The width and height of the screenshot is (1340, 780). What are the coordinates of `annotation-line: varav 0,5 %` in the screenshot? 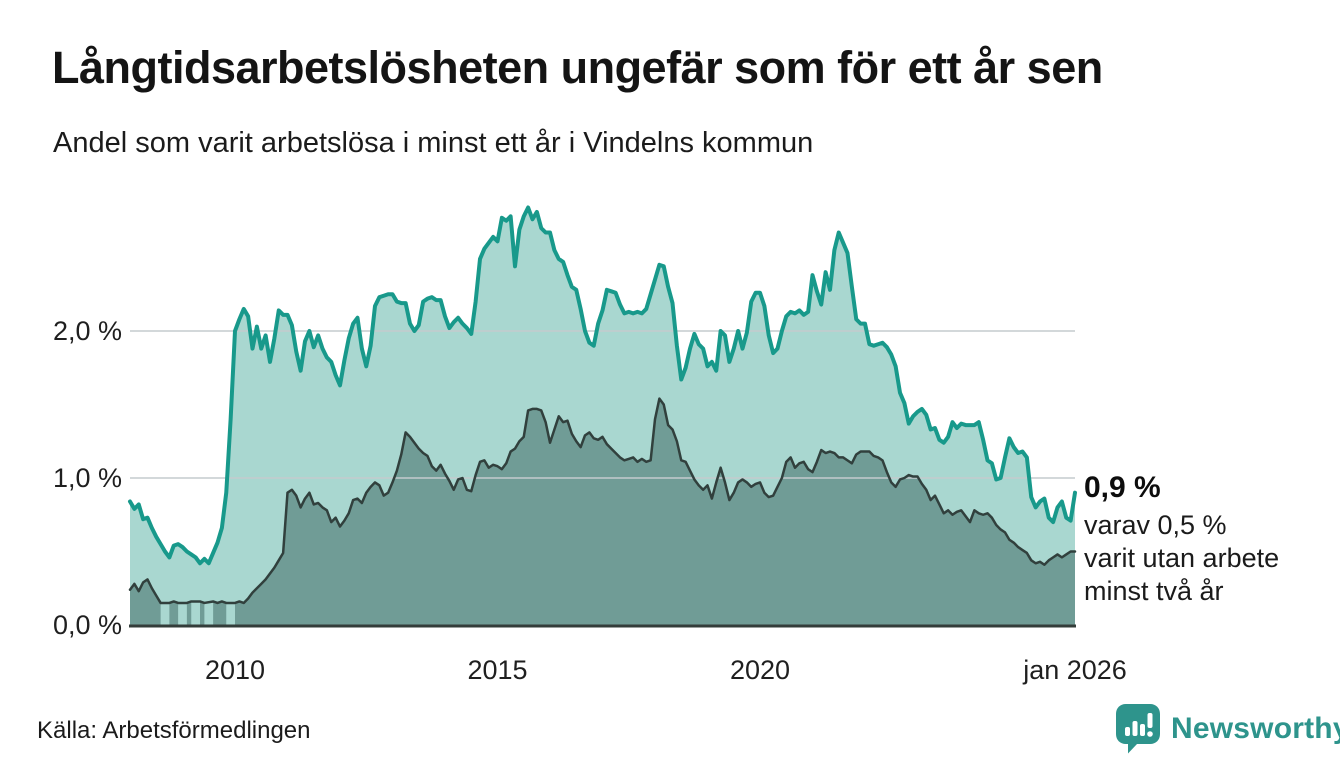 It's located at (1155, 525).